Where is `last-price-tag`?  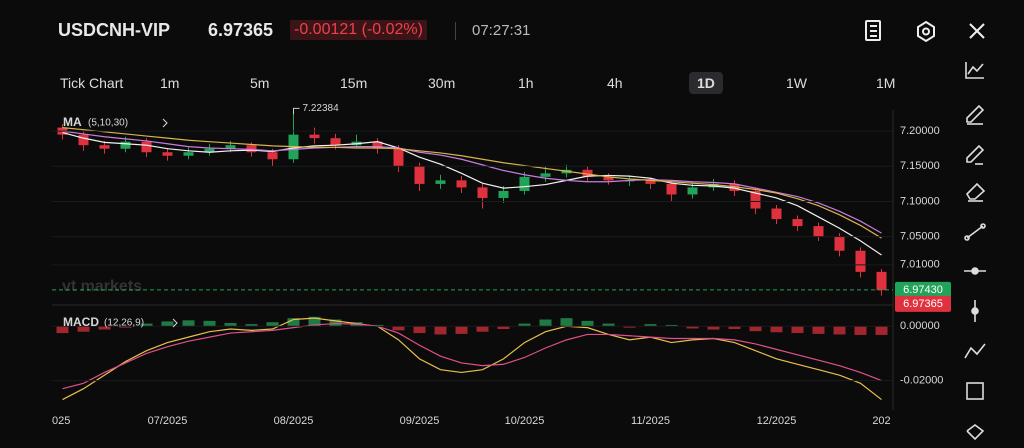
last-price-tag is located at coordinates (923, 289).